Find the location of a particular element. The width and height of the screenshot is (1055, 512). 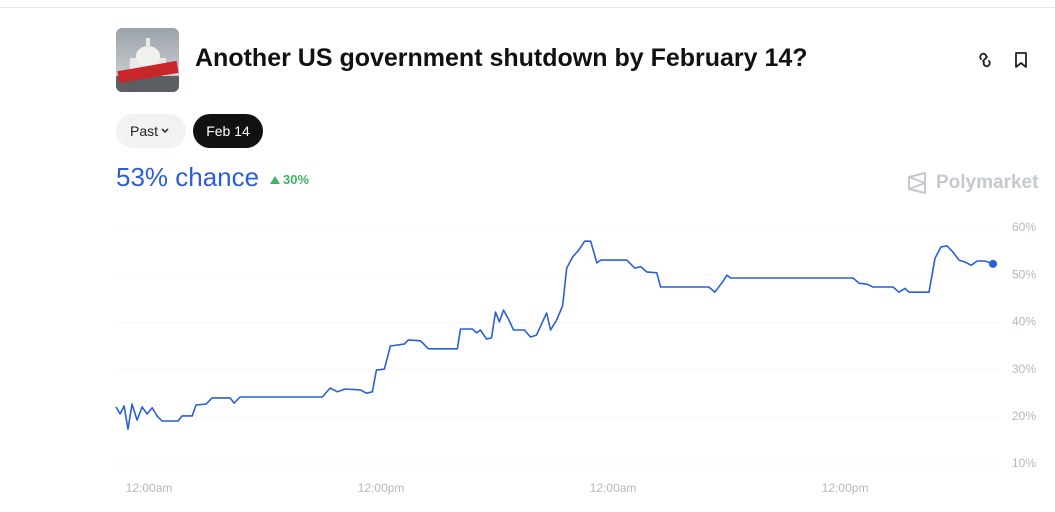

market-image is located at coordinates (147, 60).